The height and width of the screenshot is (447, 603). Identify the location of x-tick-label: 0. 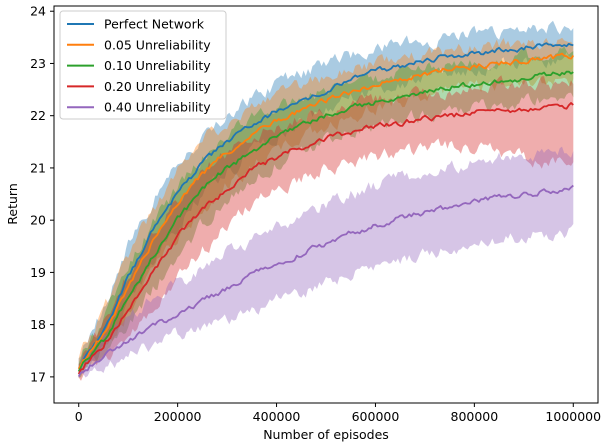
(79, 416).